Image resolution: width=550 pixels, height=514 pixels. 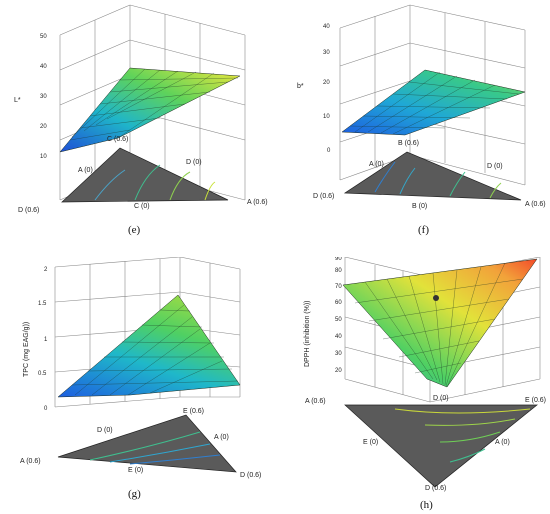 I want to click on chart-e-mid-label: D (0), so click(x=194, y=162).